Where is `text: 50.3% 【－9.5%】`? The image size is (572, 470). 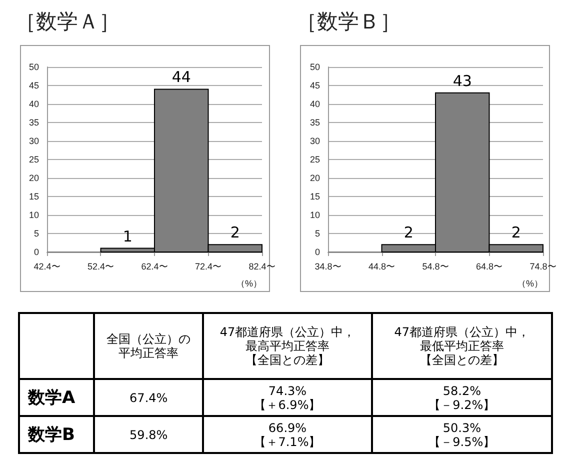 text: 50.3% 【－9.5%】 is located at coordinates (462, 434).